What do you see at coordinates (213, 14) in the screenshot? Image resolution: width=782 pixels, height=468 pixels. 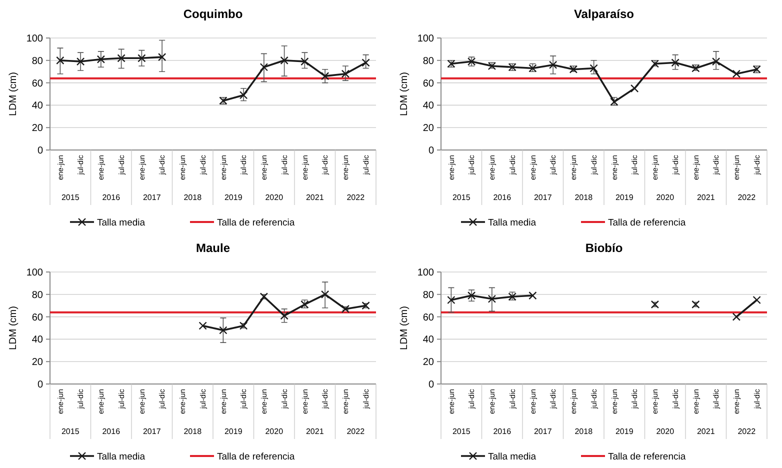 I see `chart-title: Coquimbo` at bounding box center [213, 14].